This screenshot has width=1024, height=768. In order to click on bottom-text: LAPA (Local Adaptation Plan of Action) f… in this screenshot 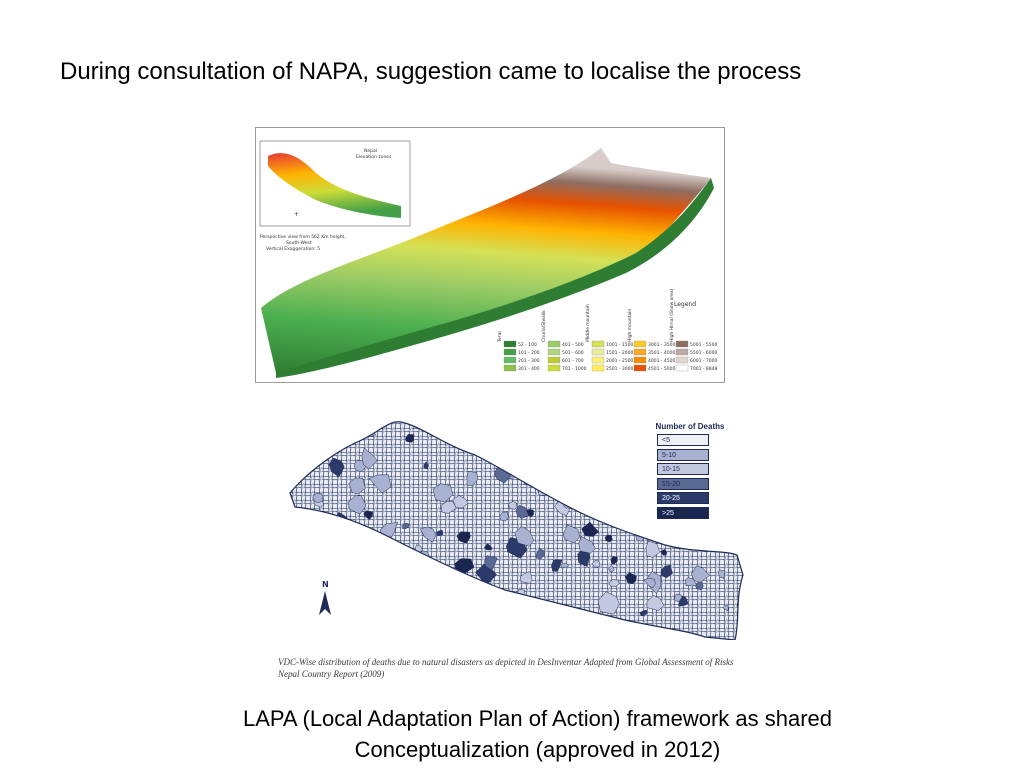, I will do `click(537, 734)`.